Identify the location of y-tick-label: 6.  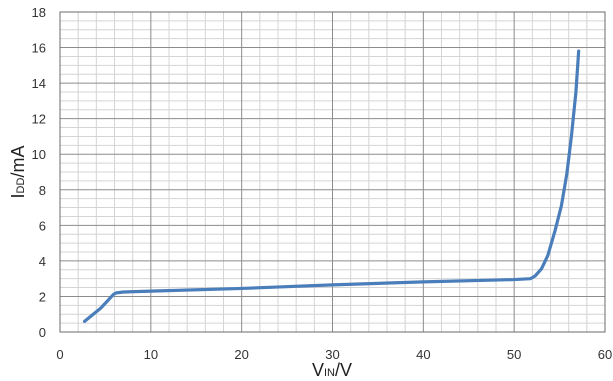
(42, 225).